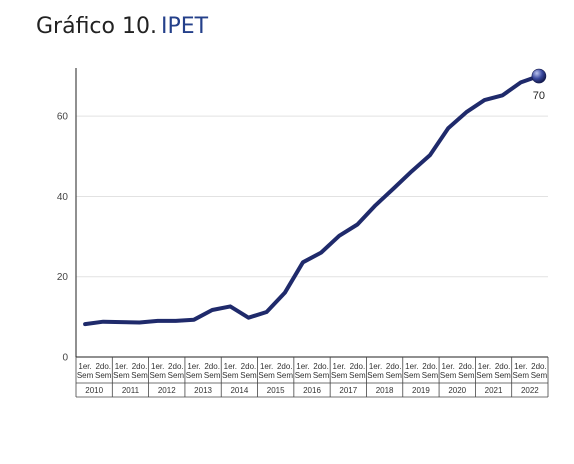  What do you see at coordinates (539, 76) in the screenshot?
I see `data-point-marker` at bounding box center [539, 76].